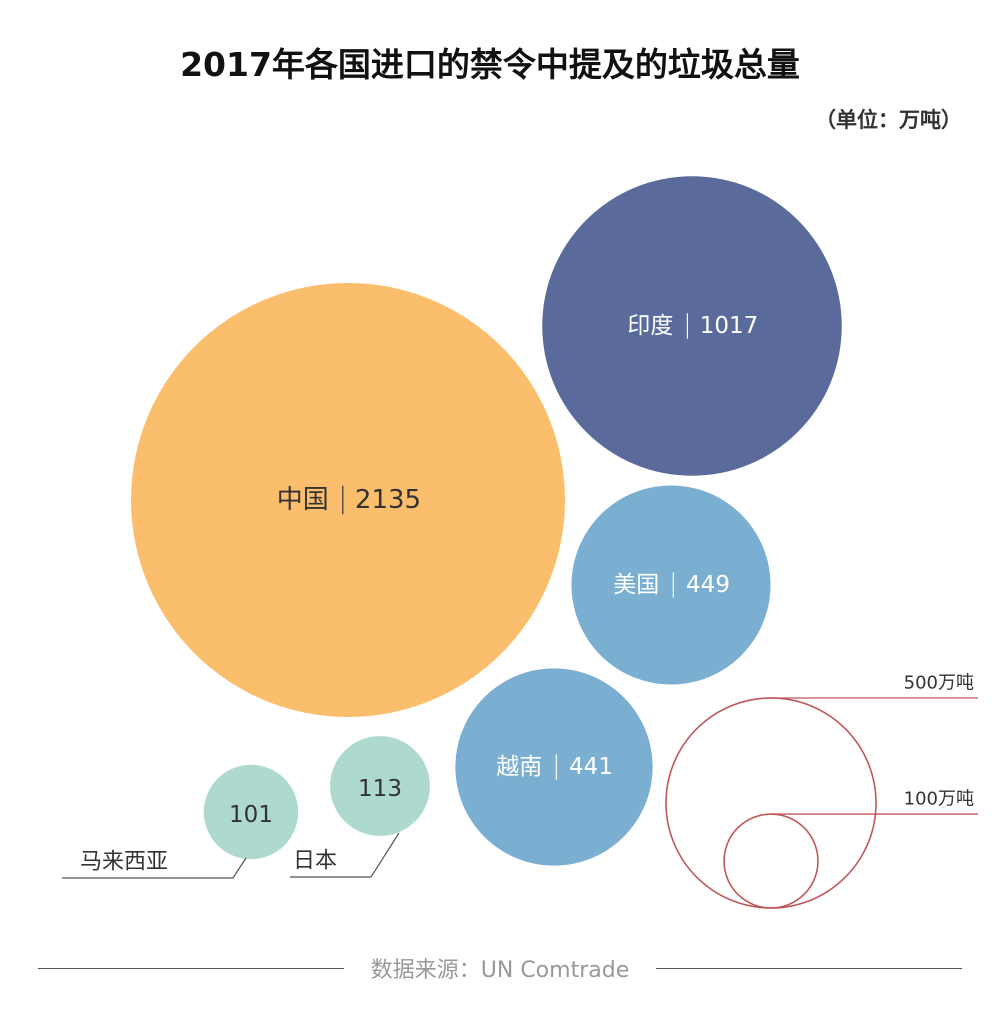  I want to click on bubble-label-japan: 日本, so click(315, 861).